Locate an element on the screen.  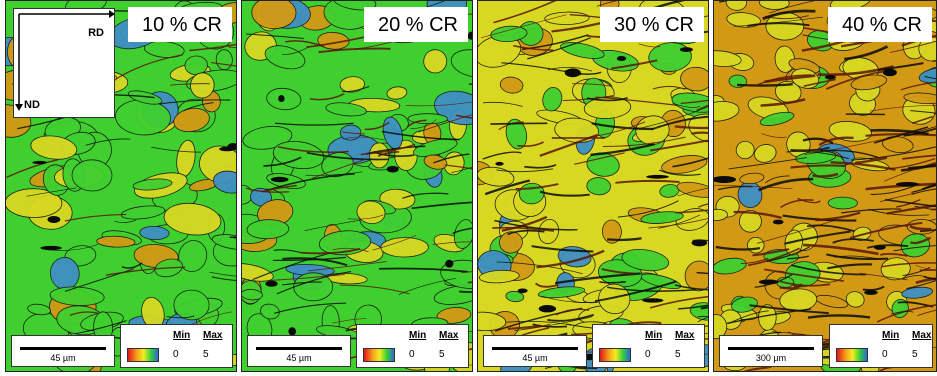
scale-bar-text: 45 µm is located at coordinates (535, 358).